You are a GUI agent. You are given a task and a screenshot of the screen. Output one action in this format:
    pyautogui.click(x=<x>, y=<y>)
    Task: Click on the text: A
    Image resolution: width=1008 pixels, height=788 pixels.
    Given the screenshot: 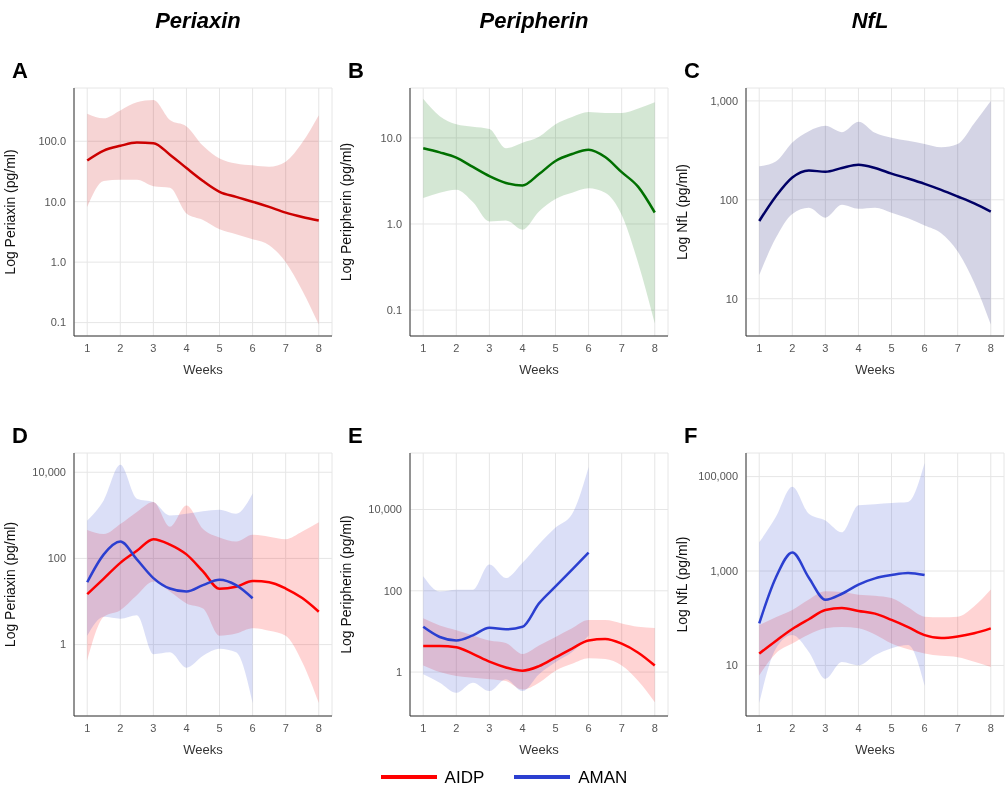 What is the action you would take?
    pyautogui.click(x=20, y=71)
    